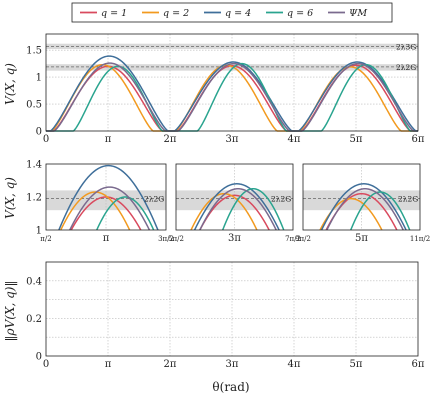  Describe the element at coordinates (238, 13) in the screenshot. I see `legend-label: q = 4` at that location.